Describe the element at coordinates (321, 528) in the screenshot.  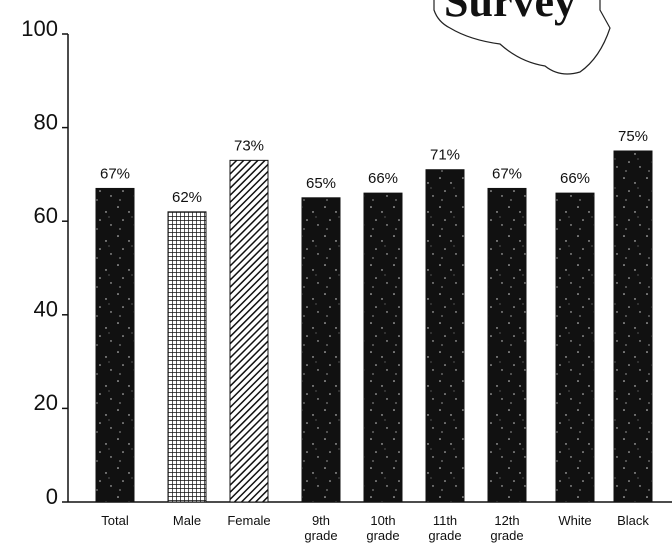
I see `x-tick-label: 9th grade` at that location.